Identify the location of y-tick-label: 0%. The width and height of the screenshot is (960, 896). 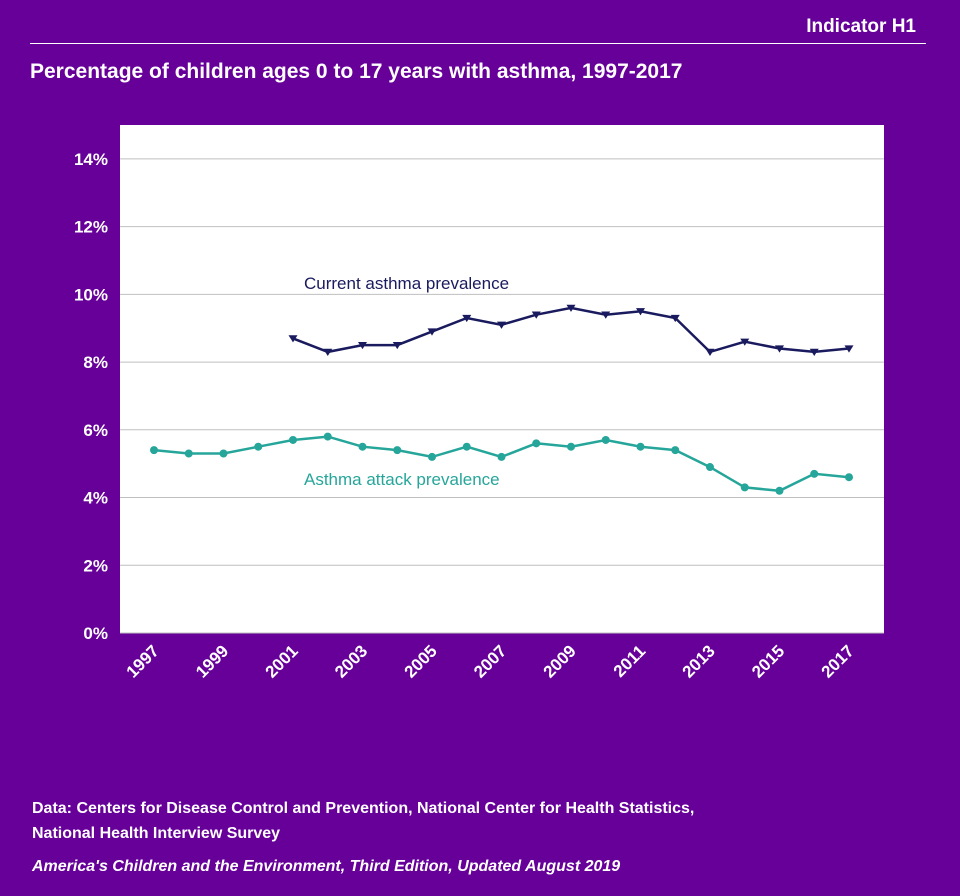
(95, 633).